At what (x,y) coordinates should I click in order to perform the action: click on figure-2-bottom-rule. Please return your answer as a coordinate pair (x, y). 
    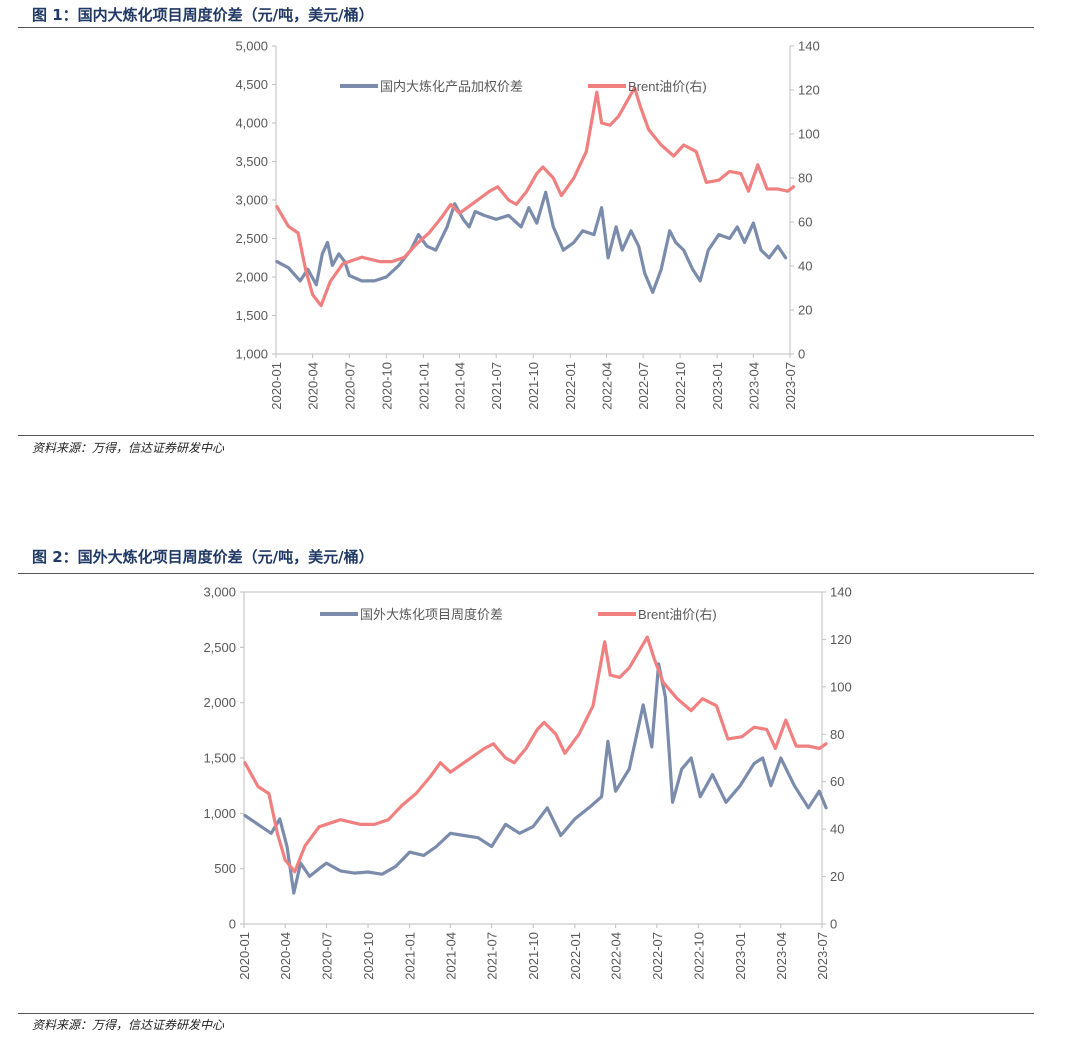
    Looking at the image, I should click on (526, 1013).